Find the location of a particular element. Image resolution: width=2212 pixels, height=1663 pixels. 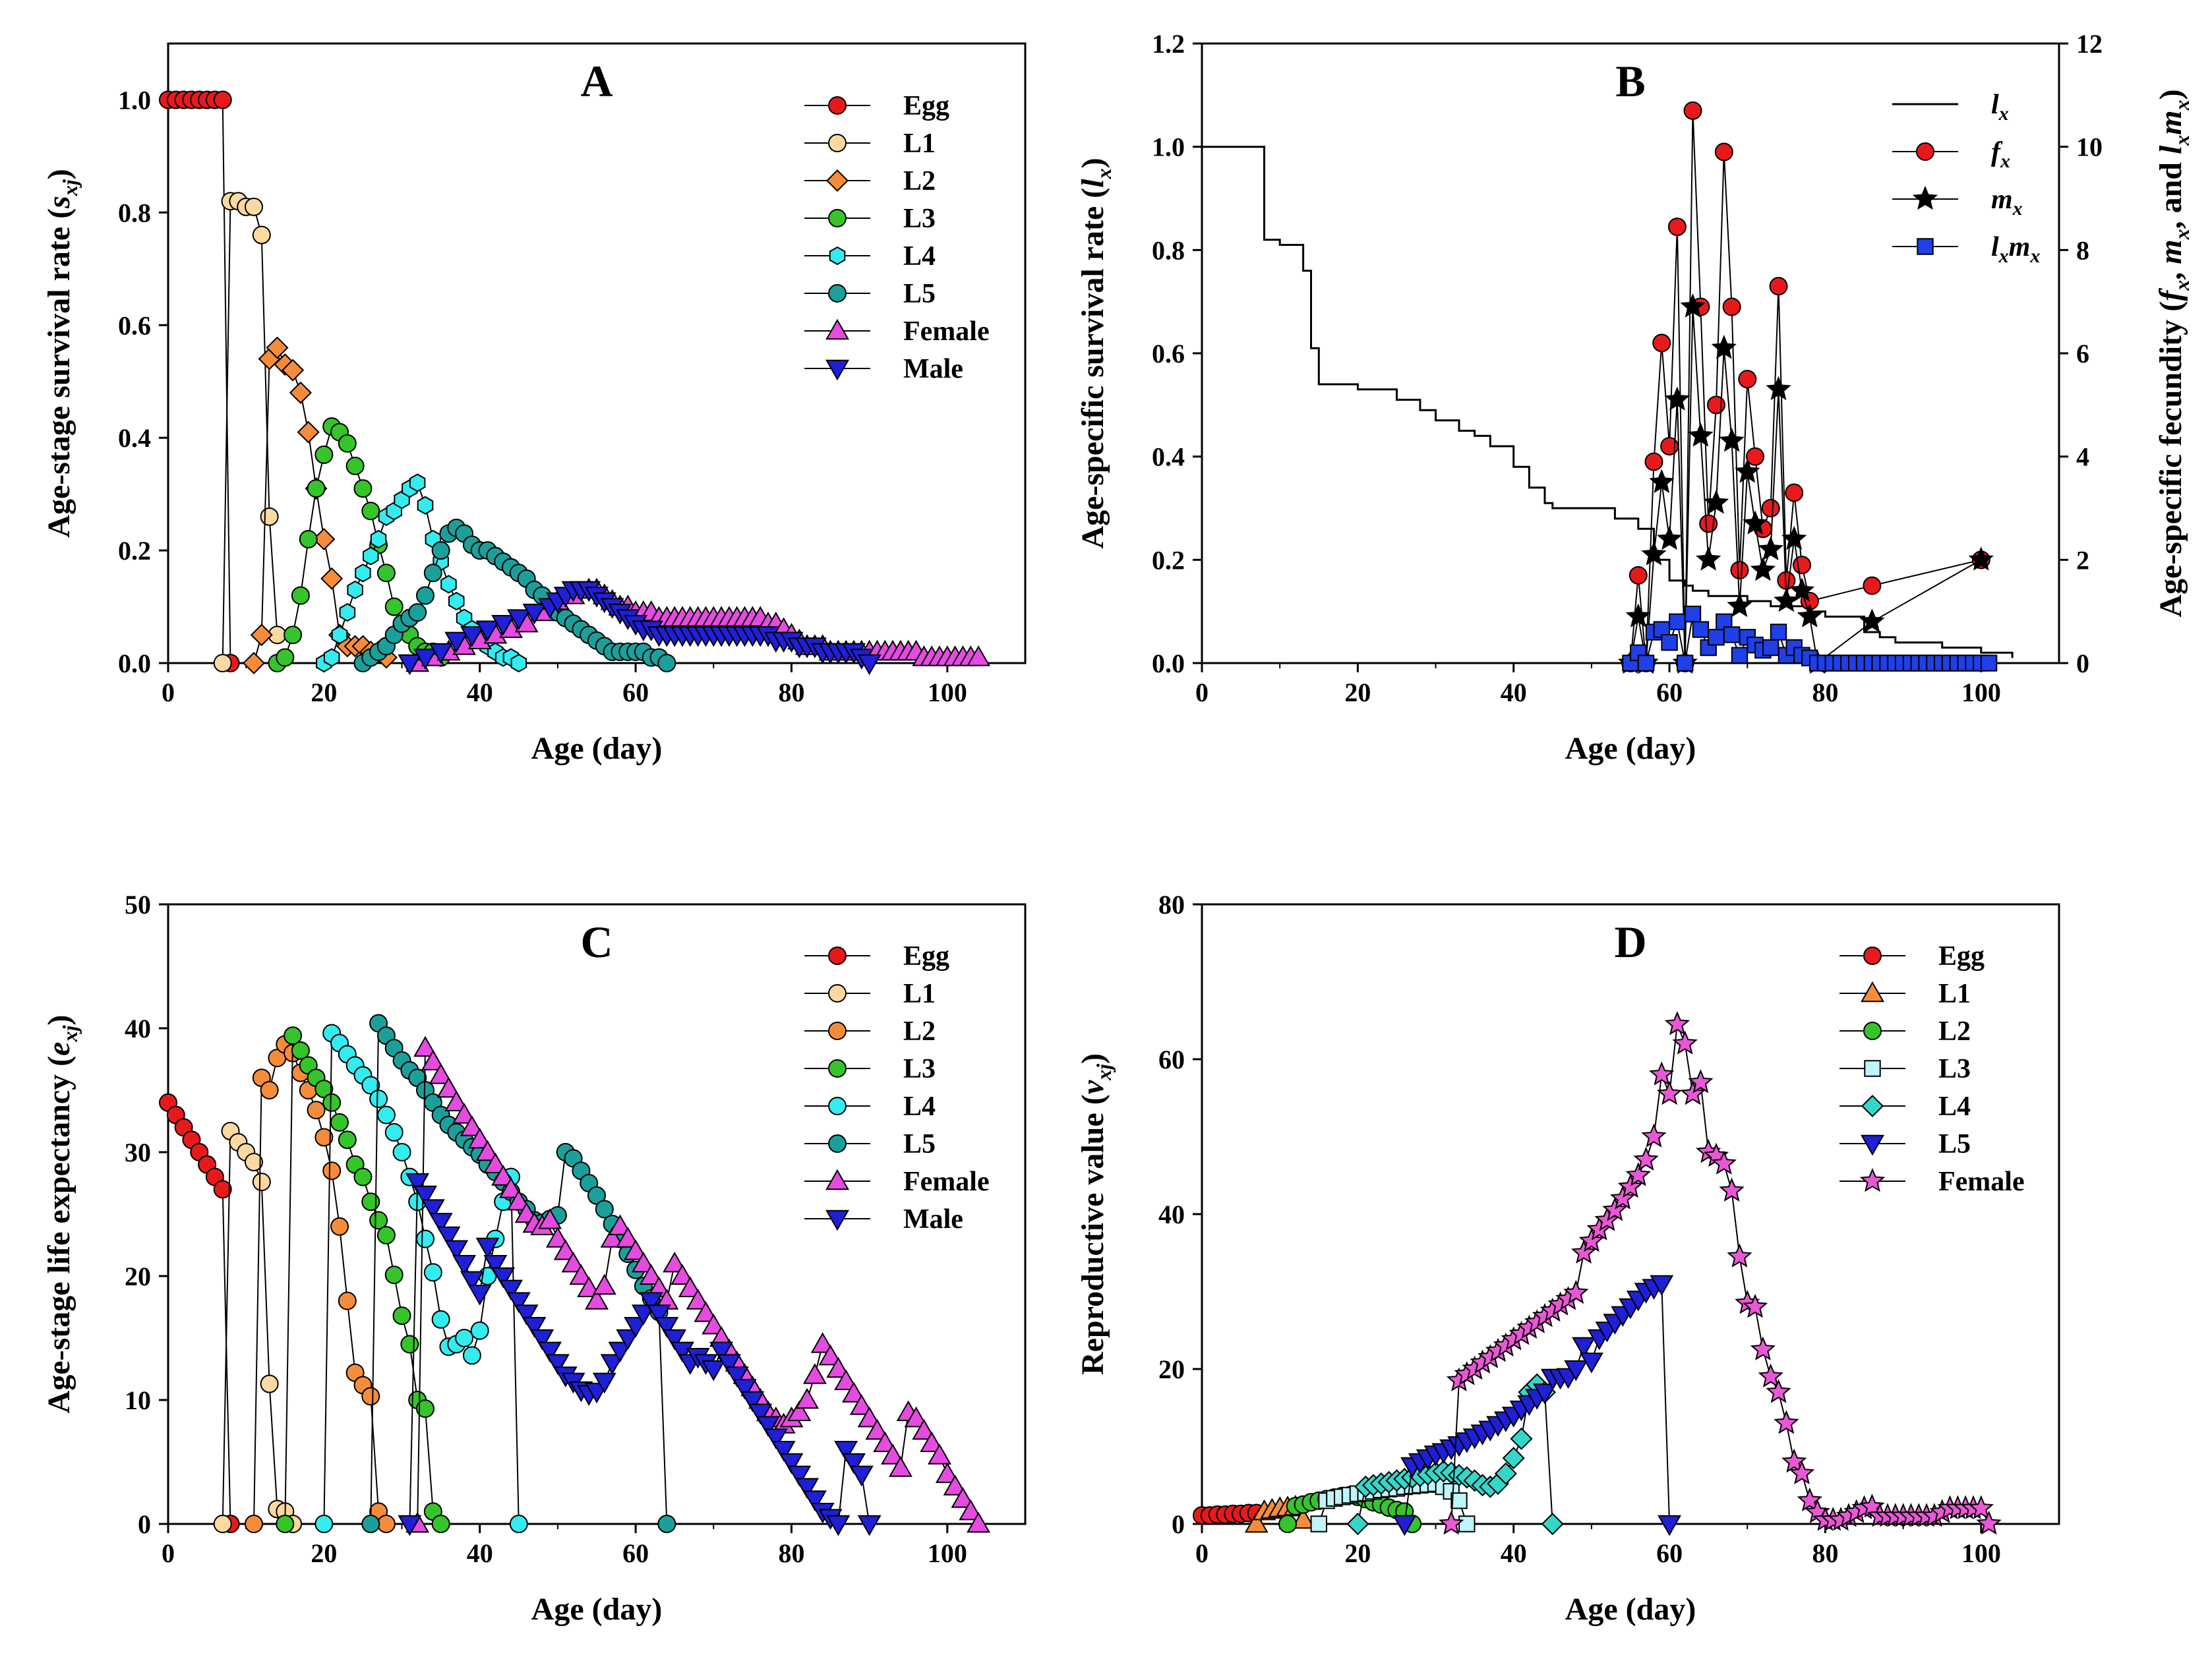

y-axis-label-text: Reproductive value ( is located at coordinates (1092, 1234).